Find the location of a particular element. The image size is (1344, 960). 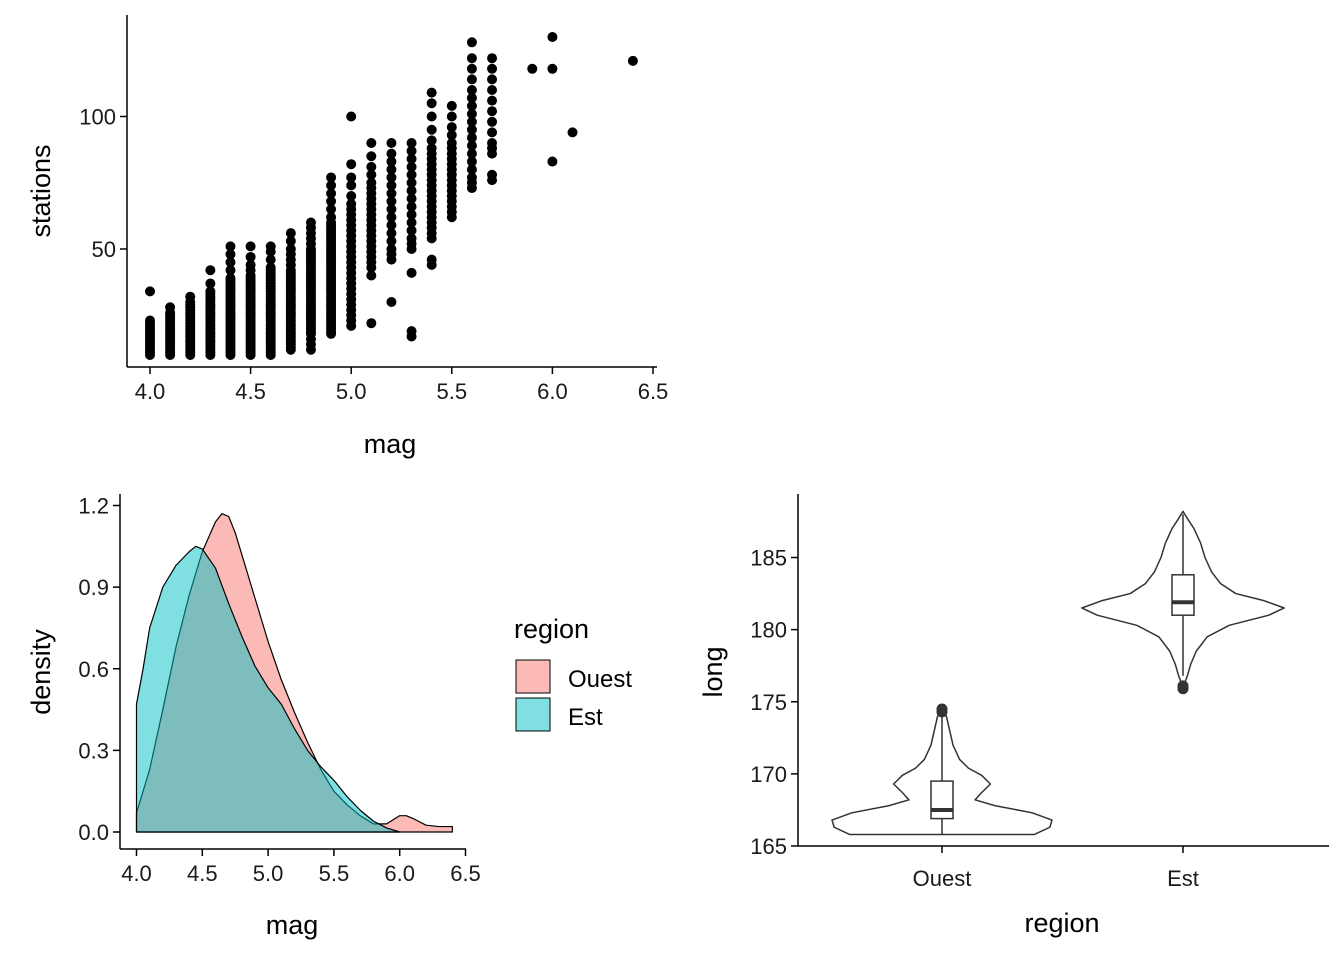

x-tick-label: 5.0 is located at coordinates (268, 873).